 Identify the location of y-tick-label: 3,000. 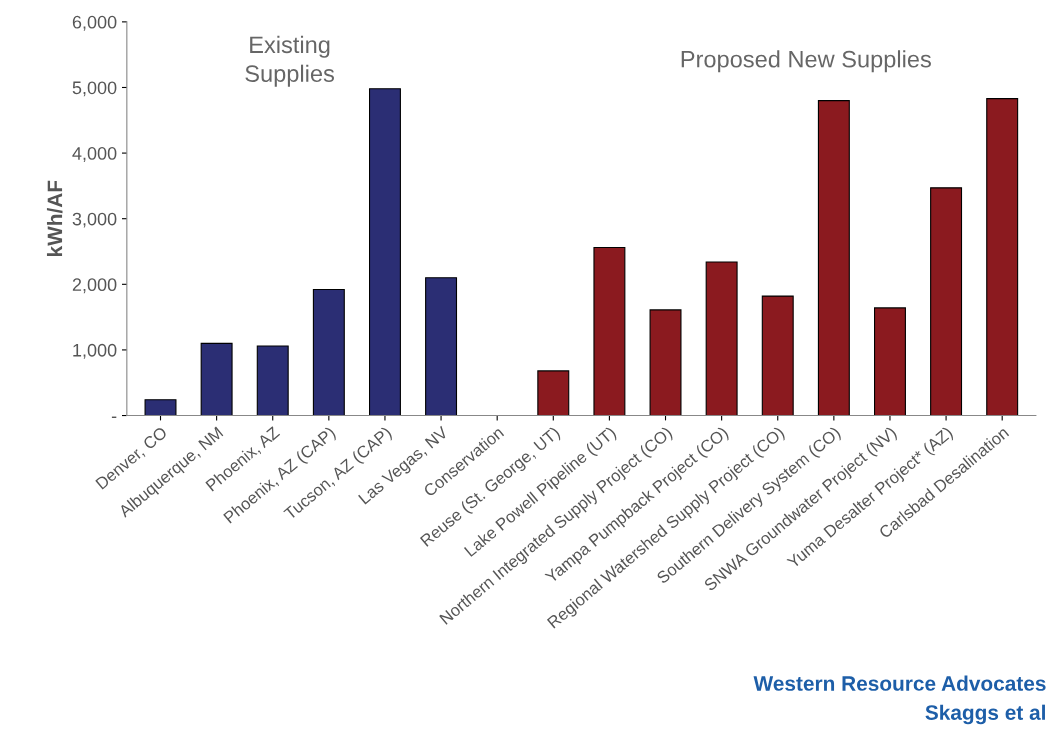
(94, 220).